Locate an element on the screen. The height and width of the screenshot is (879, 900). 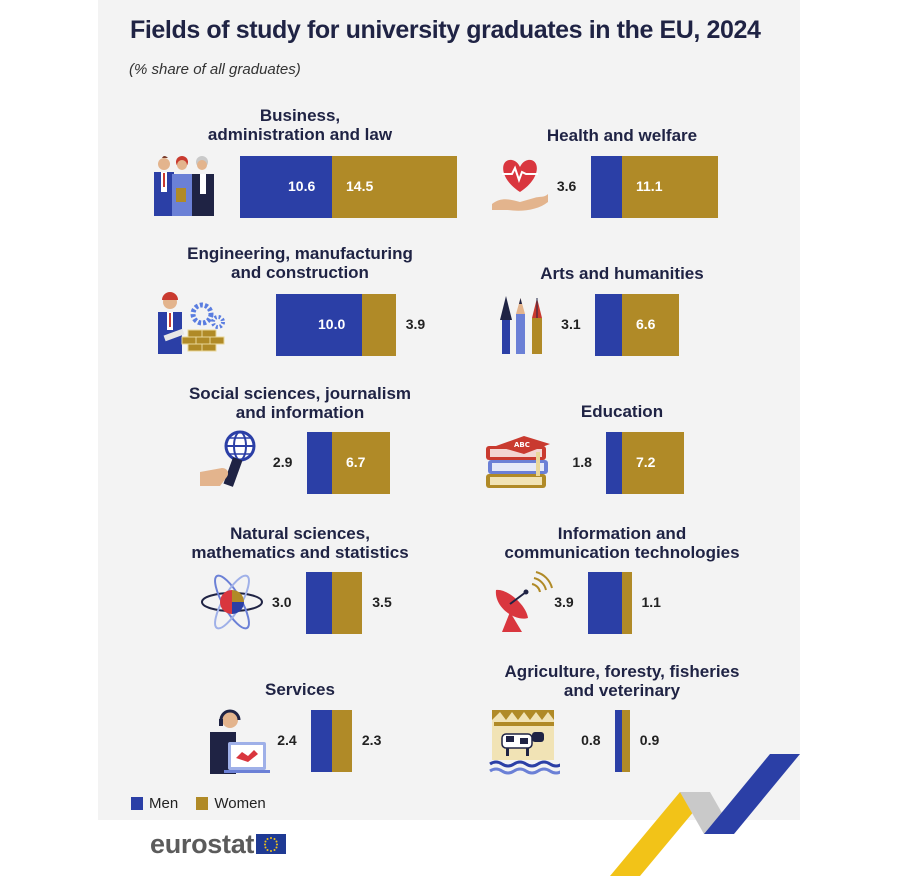
bar-women-education is located at coordinates (653, 463).